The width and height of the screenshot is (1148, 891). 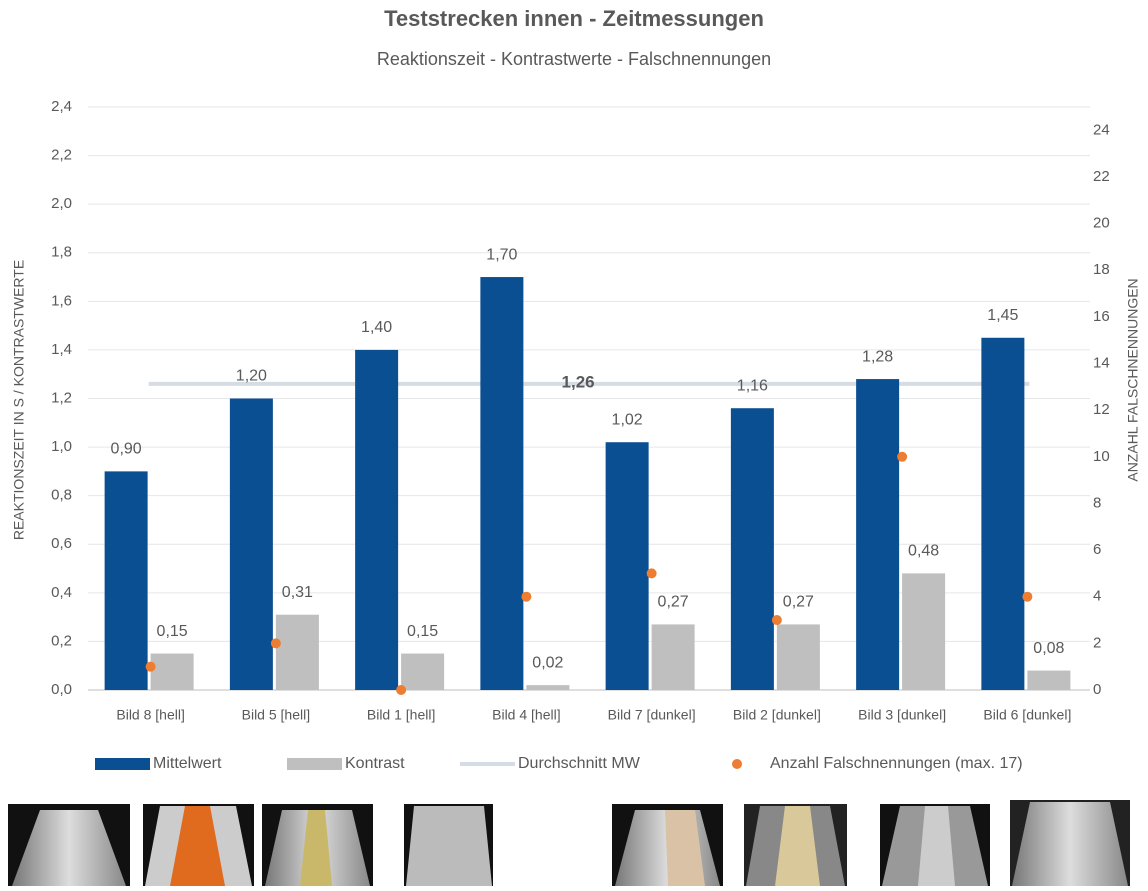 I want to click on value-label: 1,70, so click(x=501, y=254).